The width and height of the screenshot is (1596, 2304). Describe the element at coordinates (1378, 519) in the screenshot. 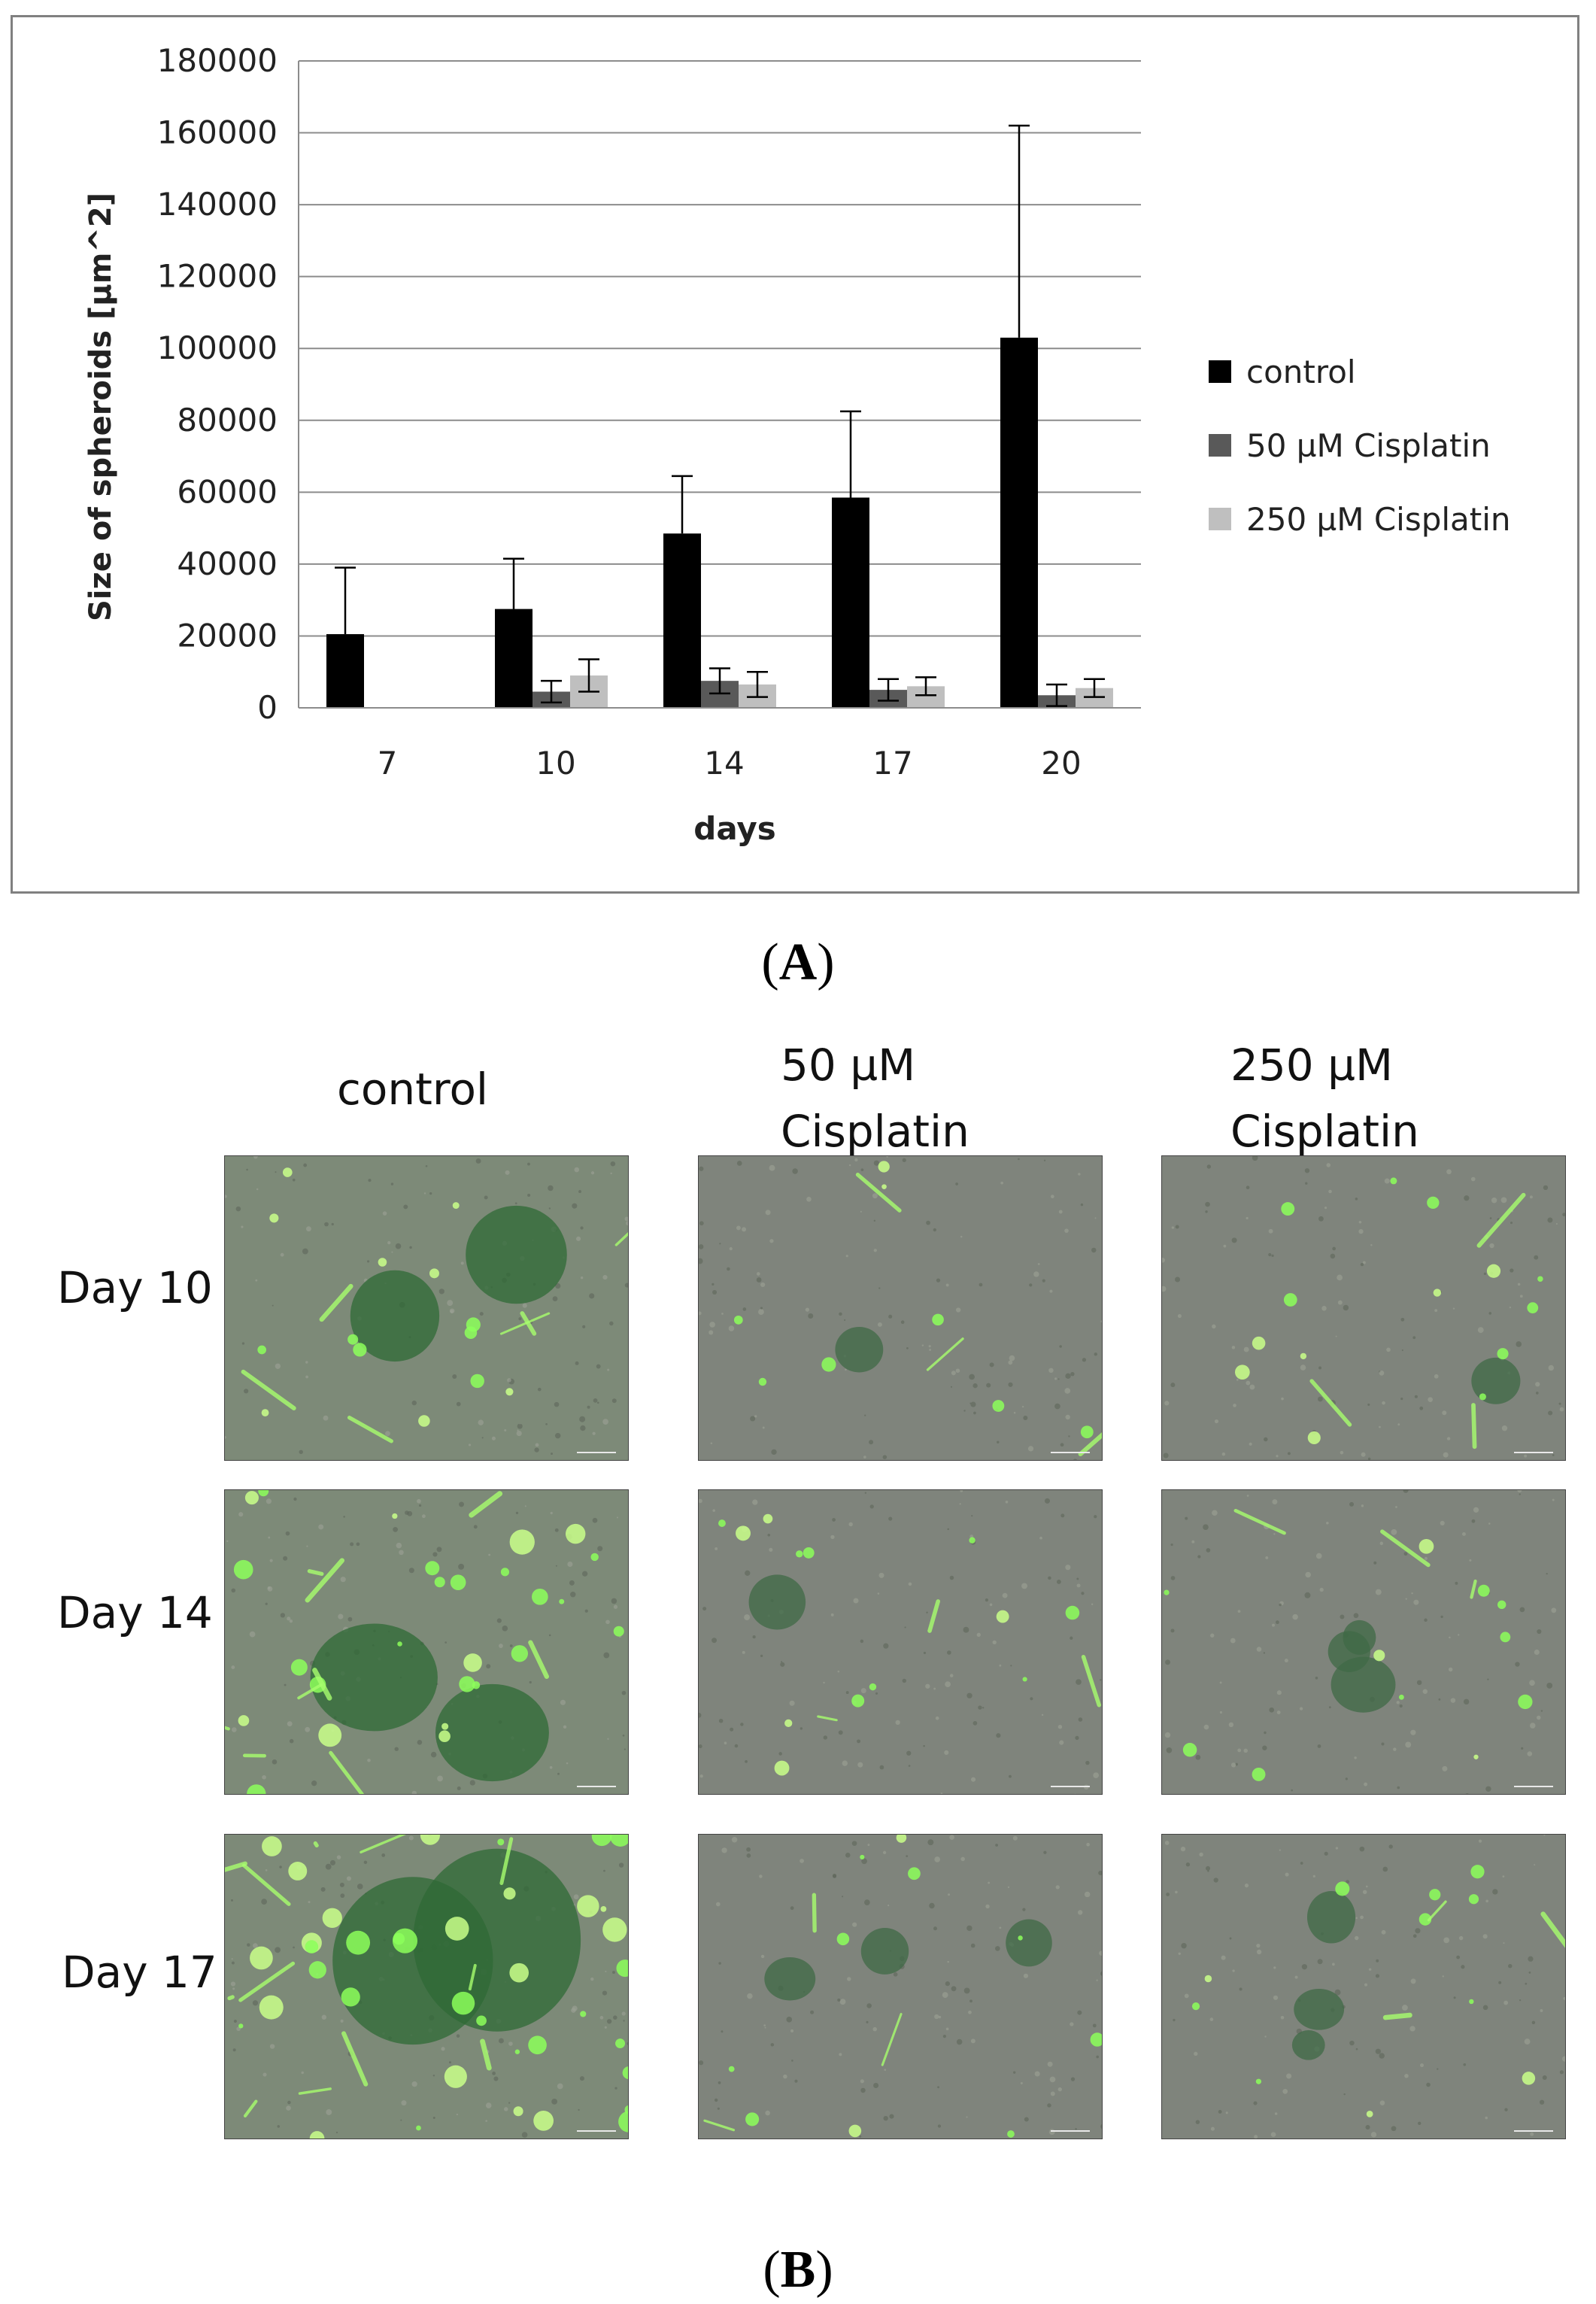

I see `legend-label: 250 µM Cisplatin` at that location.